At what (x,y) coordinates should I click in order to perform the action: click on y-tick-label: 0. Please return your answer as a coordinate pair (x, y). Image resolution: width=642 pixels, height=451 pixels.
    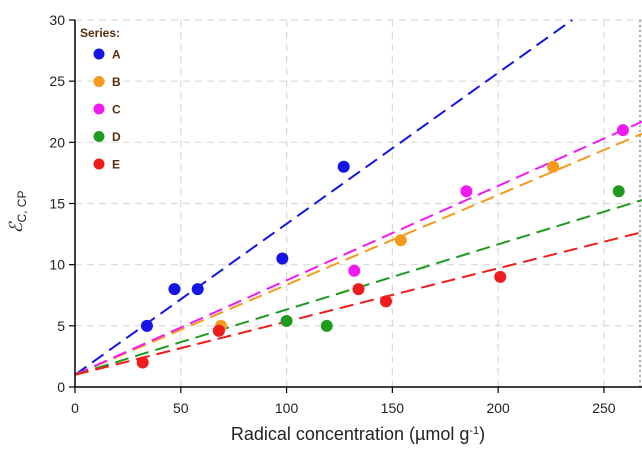
    Looking at the image, I should click on (61, 387).